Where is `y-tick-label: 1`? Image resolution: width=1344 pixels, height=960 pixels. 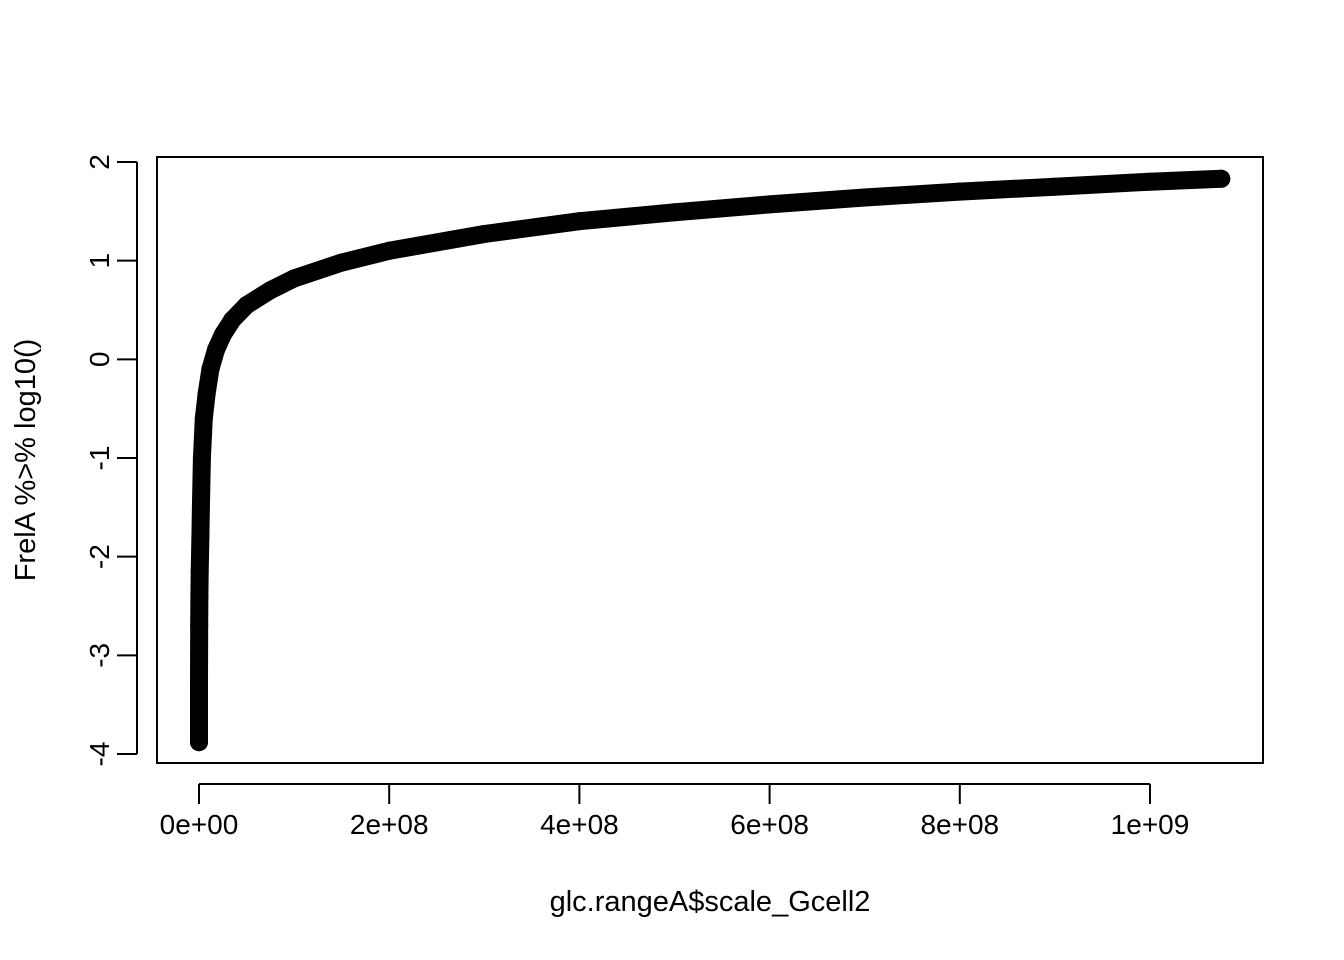
y-tick-label: 1 is located at coordinates (99, 261).